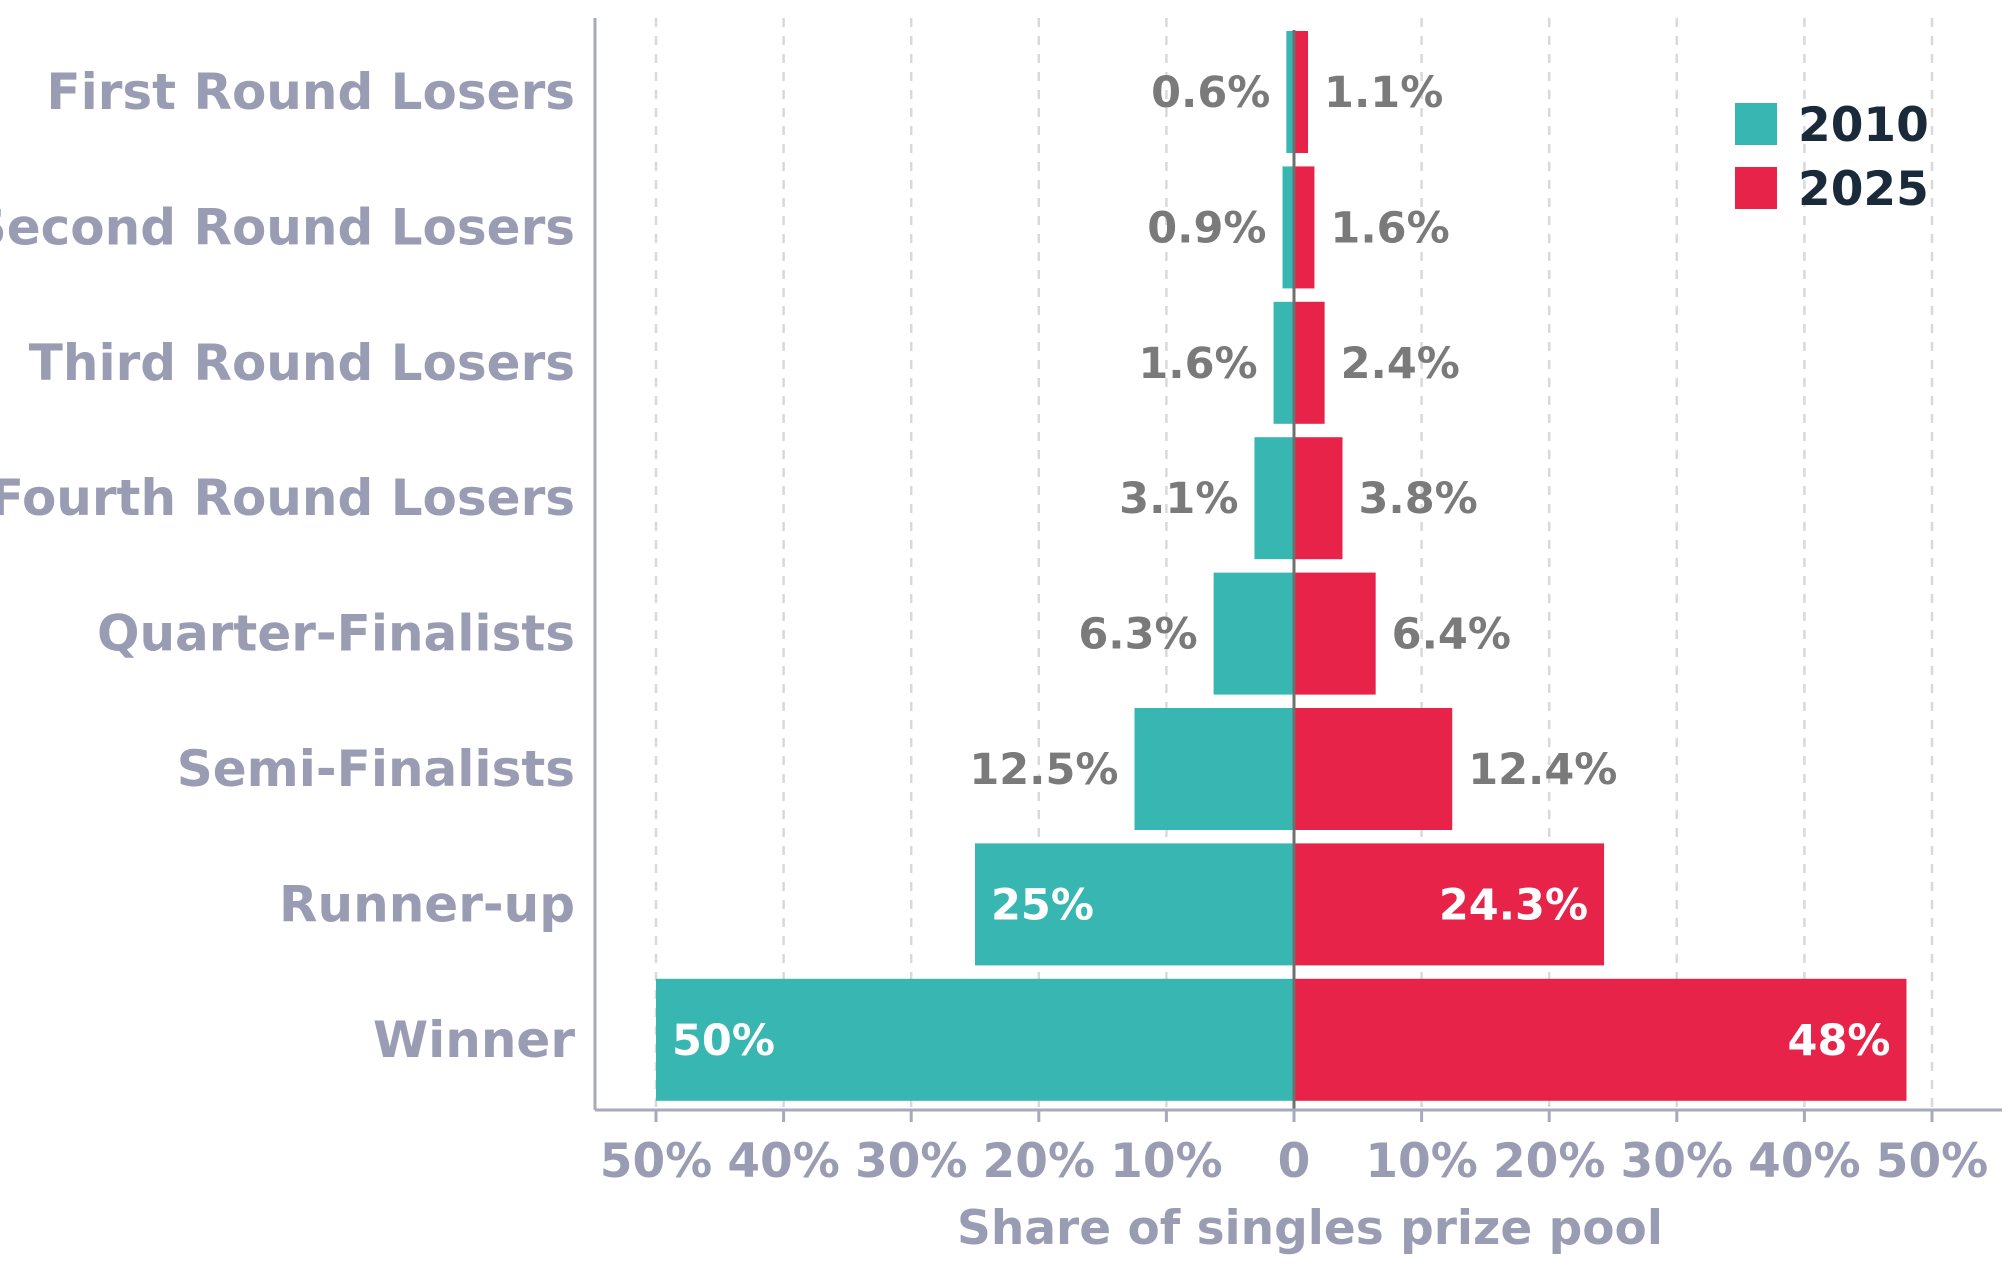  Describe the element at coordinates (1542, 770) in the screenshot. I see `value-label-2025: 12.4%` at that location.